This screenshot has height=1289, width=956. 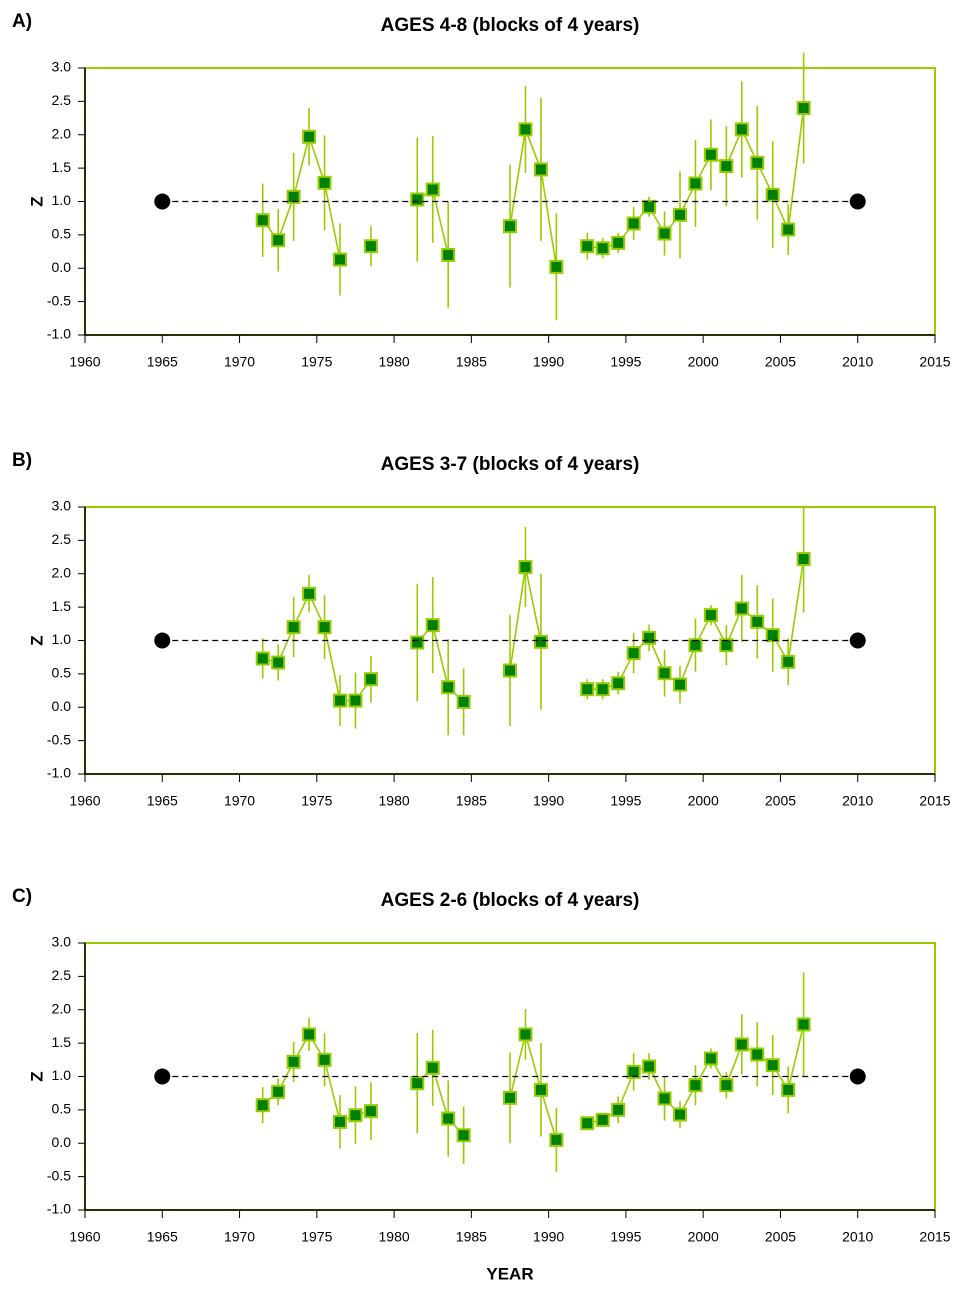 What do you see at coordinates (62, 100) in the screenshot?
I see `y-tick-label: 2.5` at bounding box center [62, 100].